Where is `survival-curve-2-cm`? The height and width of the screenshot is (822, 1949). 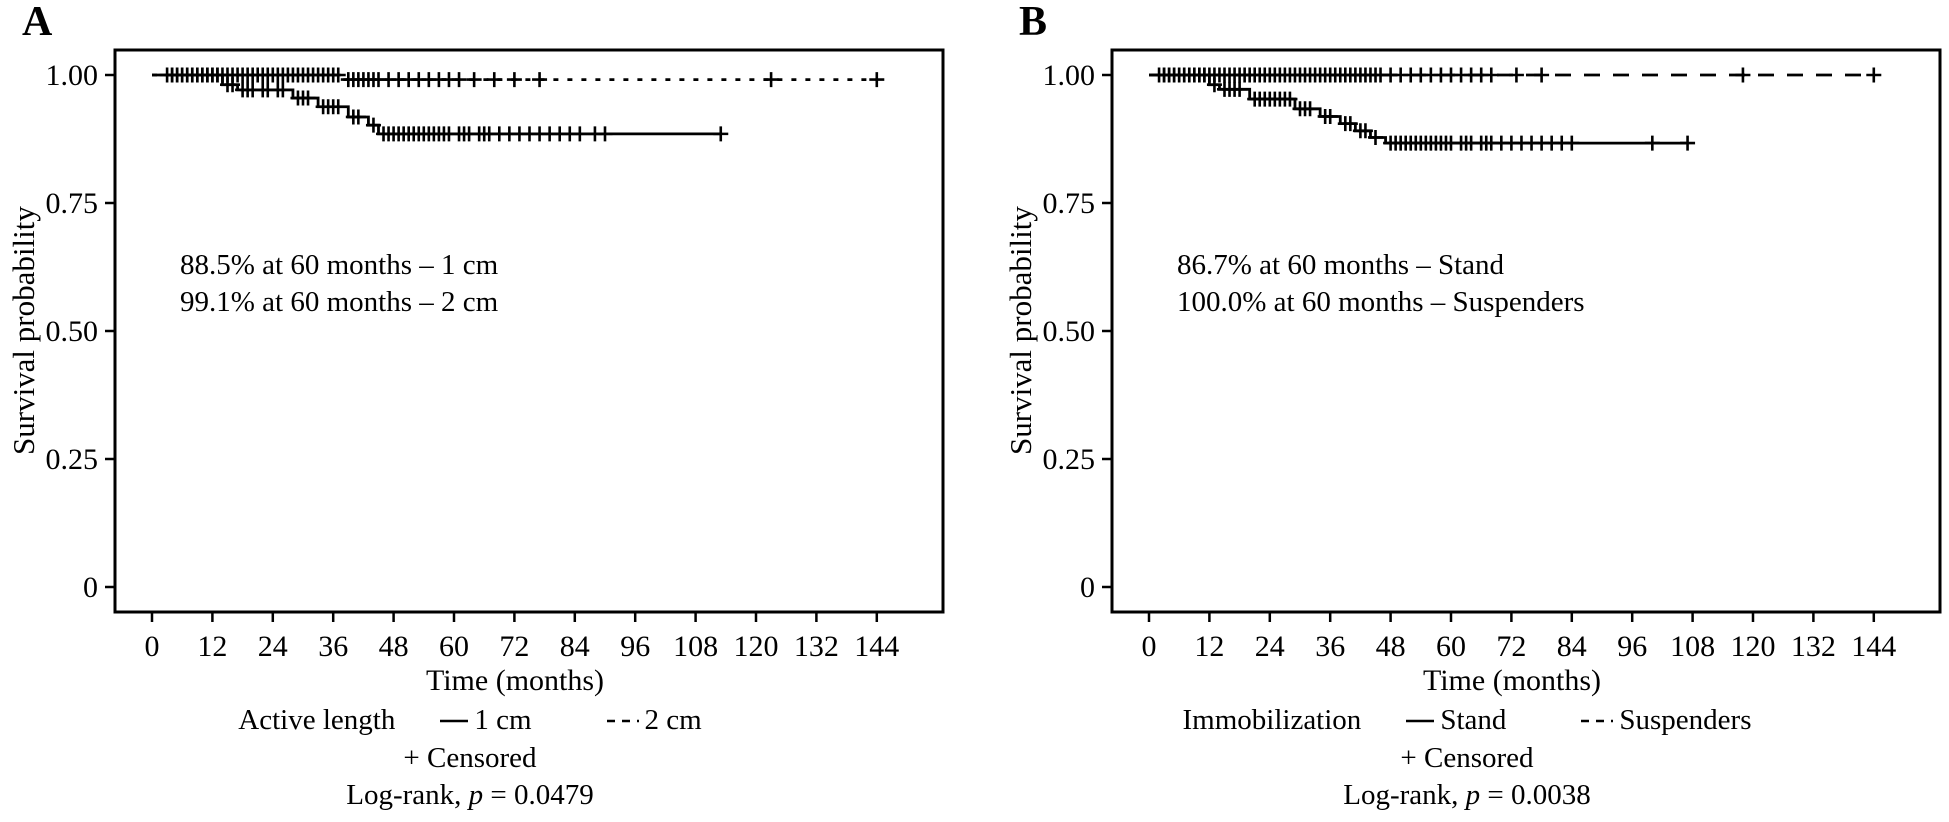 survival-curve-2-cm is located at coordinates (514, 77).